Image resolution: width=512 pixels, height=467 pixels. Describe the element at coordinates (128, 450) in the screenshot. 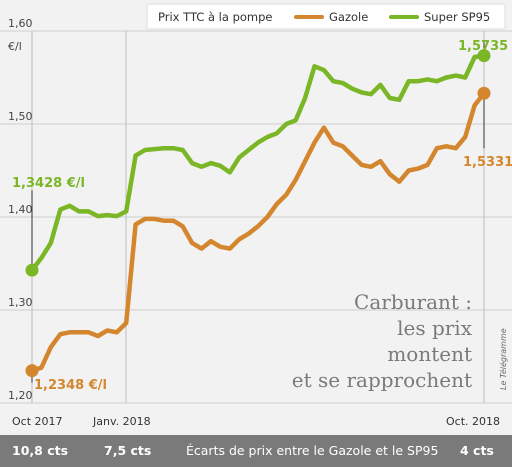

I see `gap-mid-value: 7,5 cts` at that location.